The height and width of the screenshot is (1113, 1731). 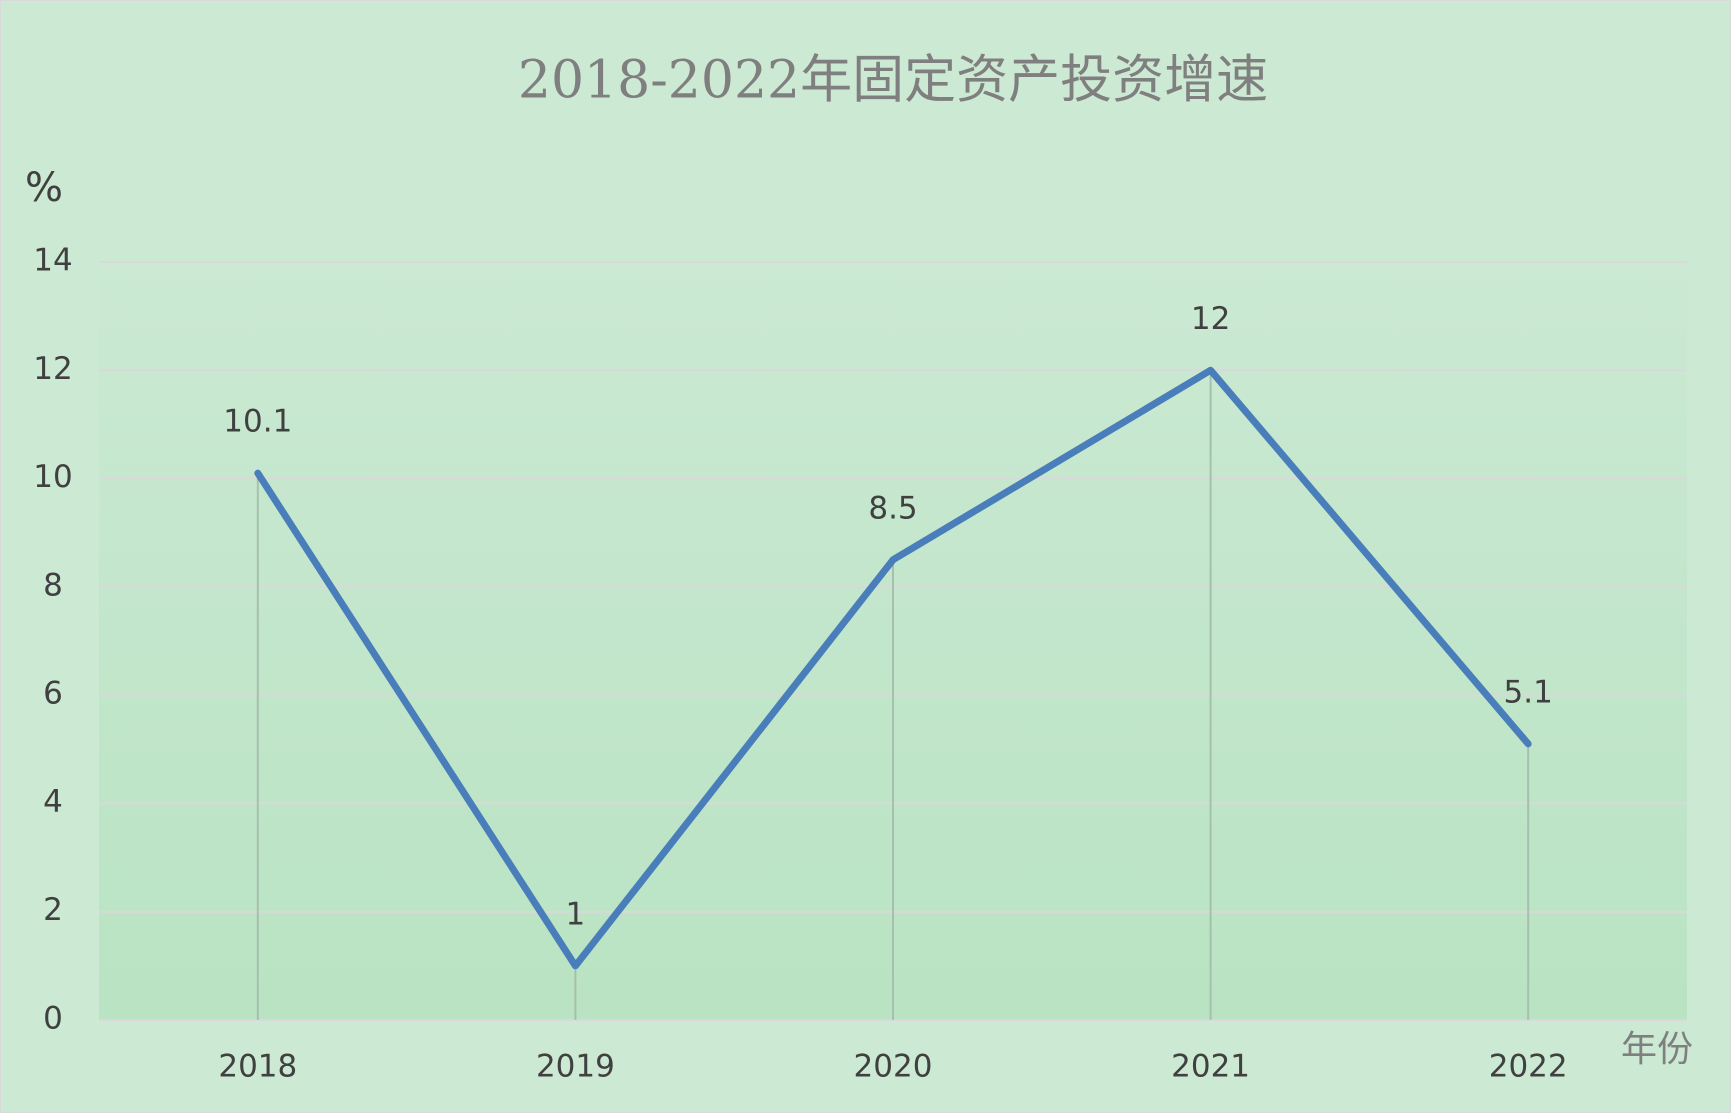 I want to click on x-tick-label: 2019, so click(x=575, y=1067).